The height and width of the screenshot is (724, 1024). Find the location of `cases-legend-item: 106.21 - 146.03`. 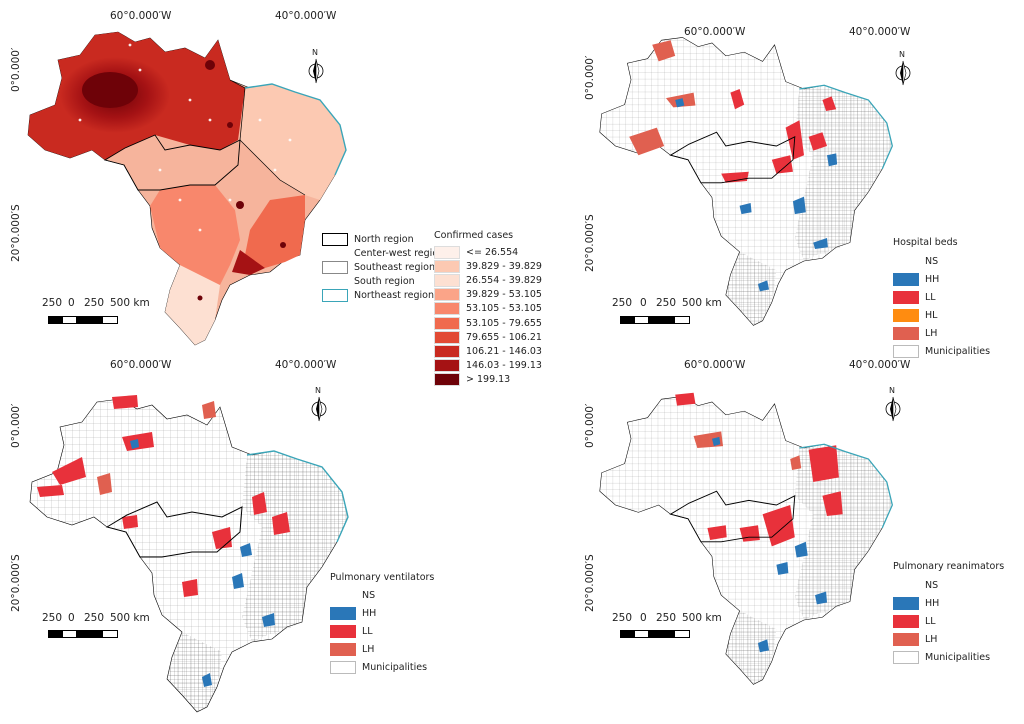

cases-legend-item: 106.21 - 146.03 is located at coordinates (488, 351).